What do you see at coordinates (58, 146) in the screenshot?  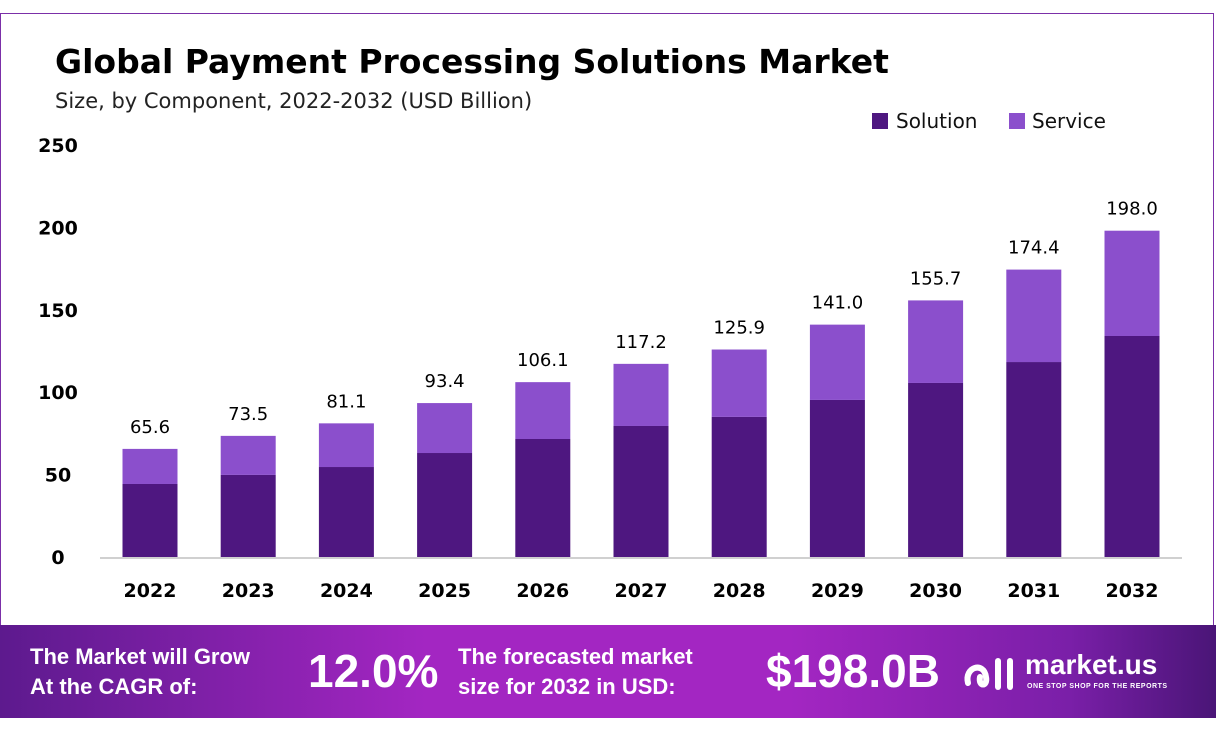 I see `y-tick-label: 250` at bounding box center [58, 146].